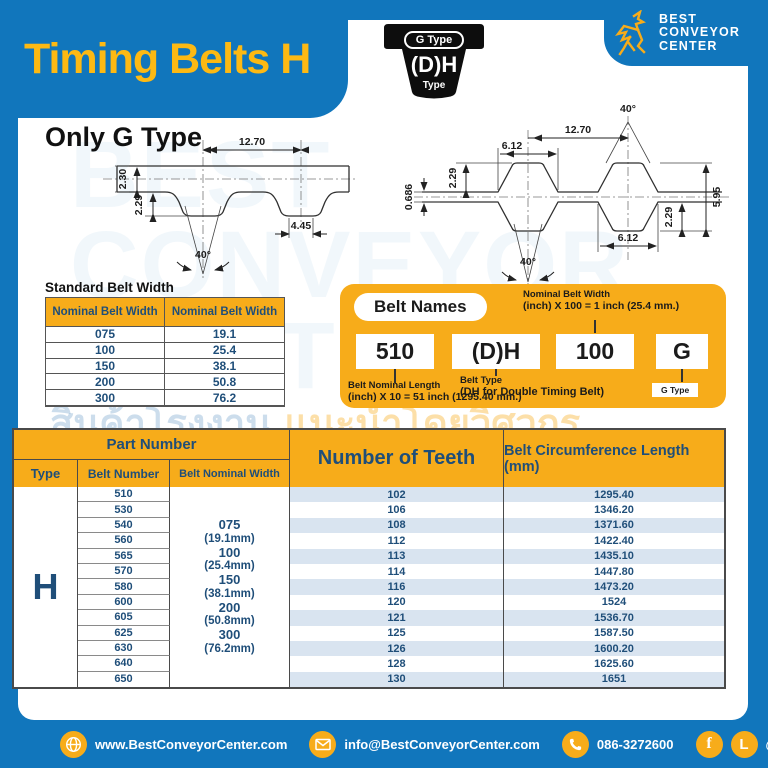 The width and height of the screenshot is (768, 768). I want to click on belt-names-pill: Belt Names, so click(420, 307).